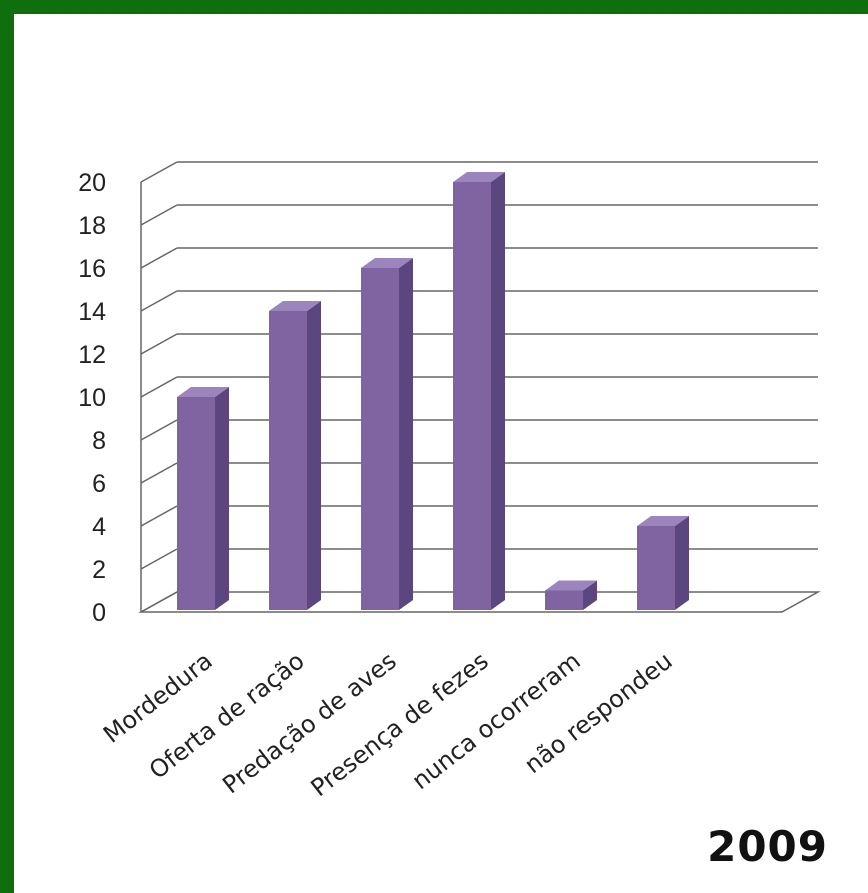 This screenshot has width=868, height=893. I want to click on y-tick-label: 20, so click(92, 183).